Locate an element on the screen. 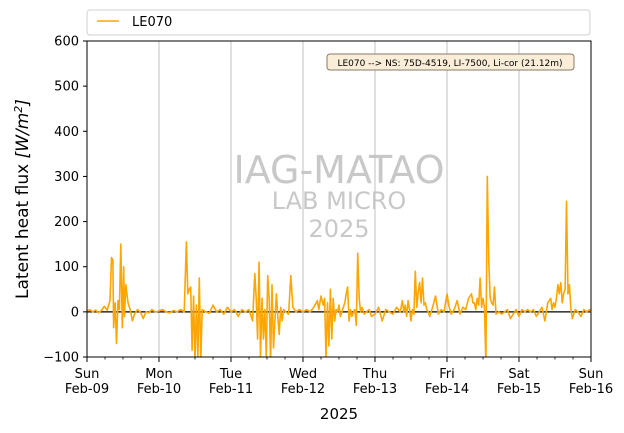 This screenshot has height=433, width=624. y-tick-label: 500 is located at coordinates (66, 87).